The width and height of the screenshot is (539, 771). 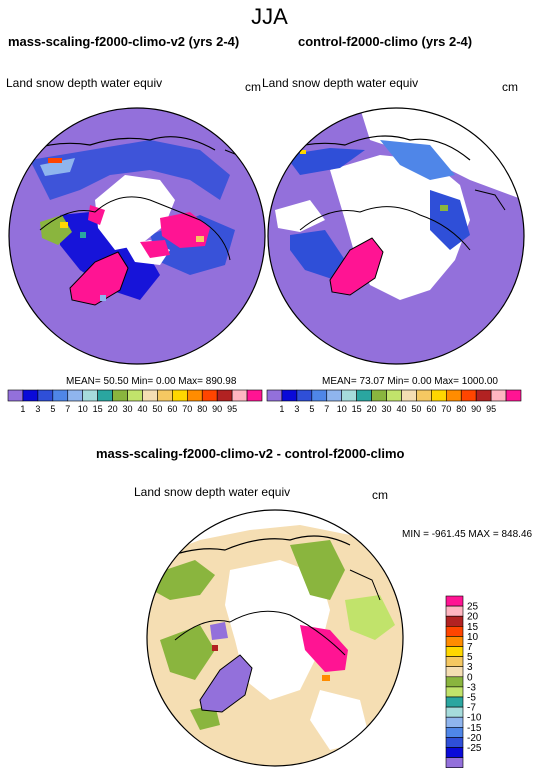 I want to click on right-colorbar-label: 60, so click(x=431, y=409).